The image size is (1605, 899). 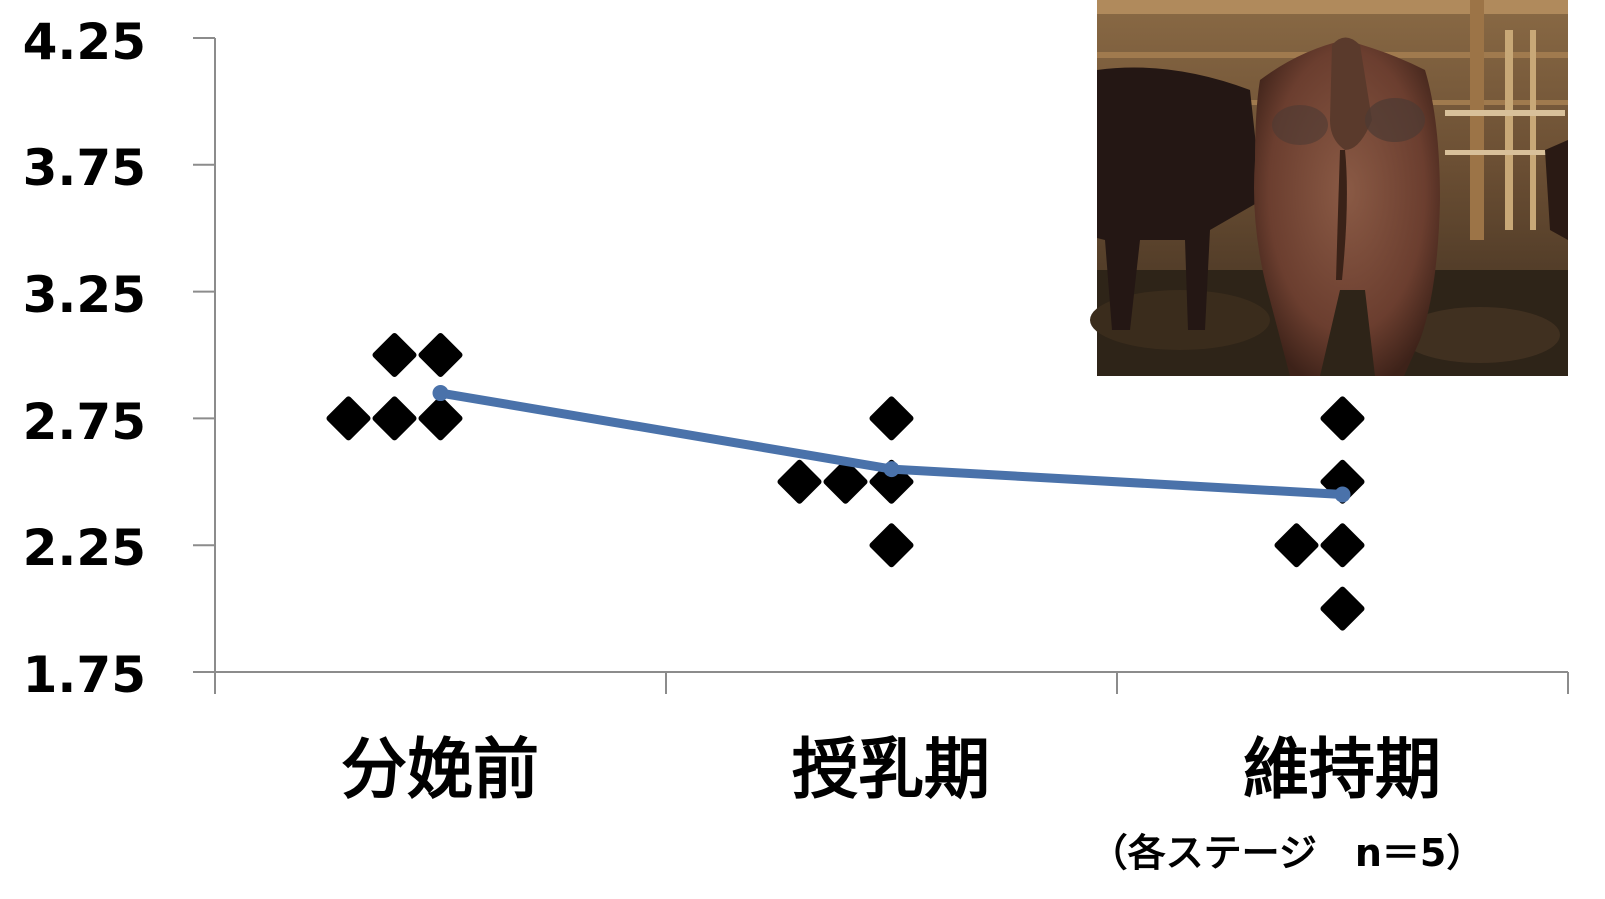 I want to click on category-label: 維持期, so click(x=1342, y=769).